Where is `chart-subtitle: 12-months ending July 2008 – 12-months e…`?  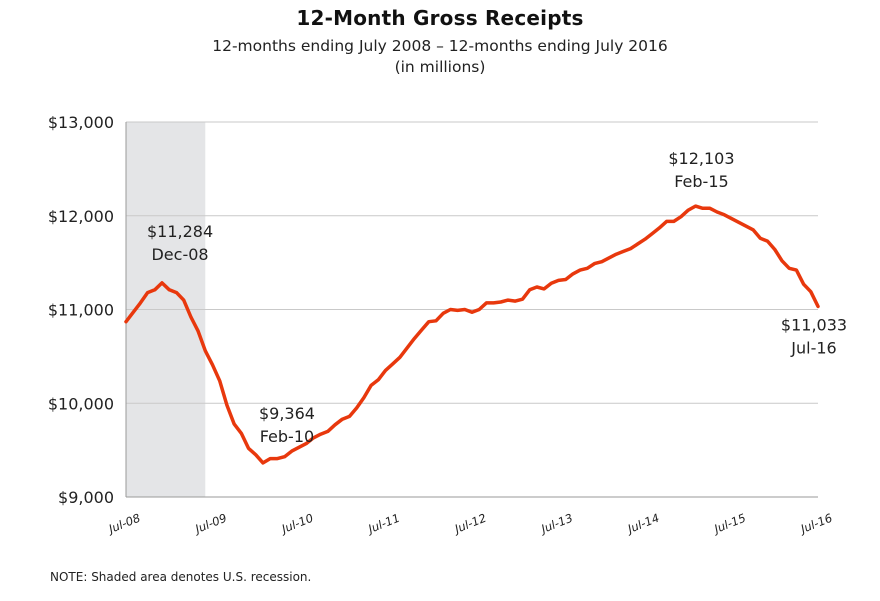 chart-subtitle: 12-months ending July 2008 – 12-months e… is located at coordinates (440, 57).